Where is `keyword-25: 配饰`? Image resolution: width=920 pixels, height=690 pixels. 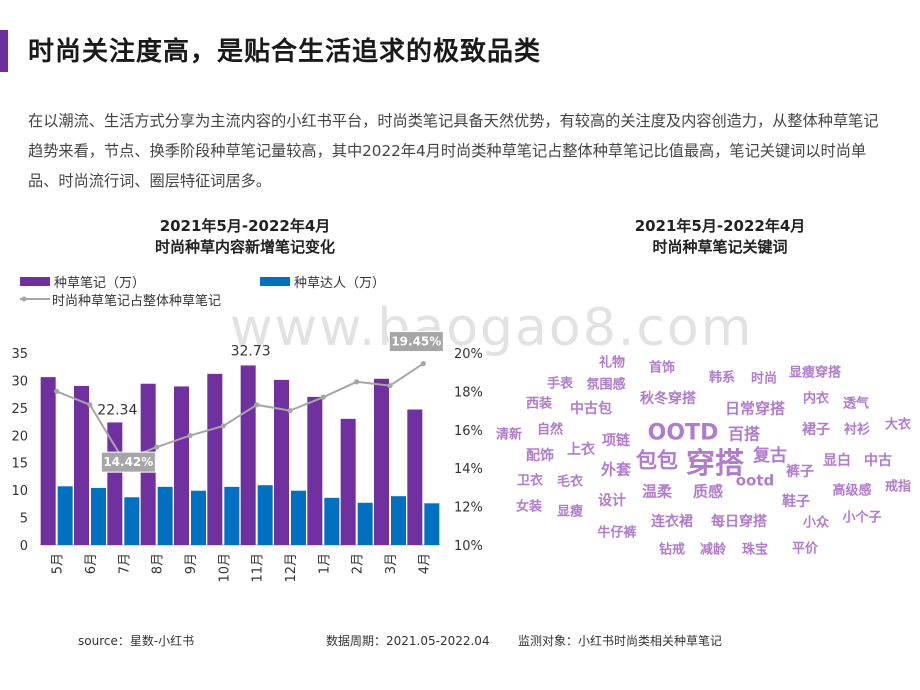 keyword-25: 配饰 is located at coordinates (540, 455).